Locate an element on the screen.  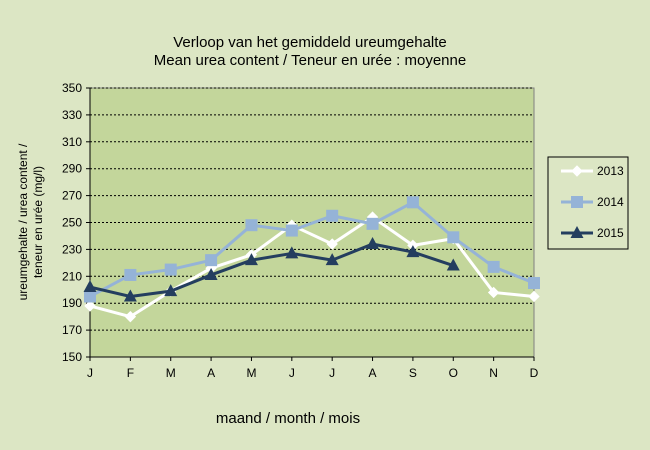
x-axis-label: maand / month / mois is located at coordinates (288, 418).